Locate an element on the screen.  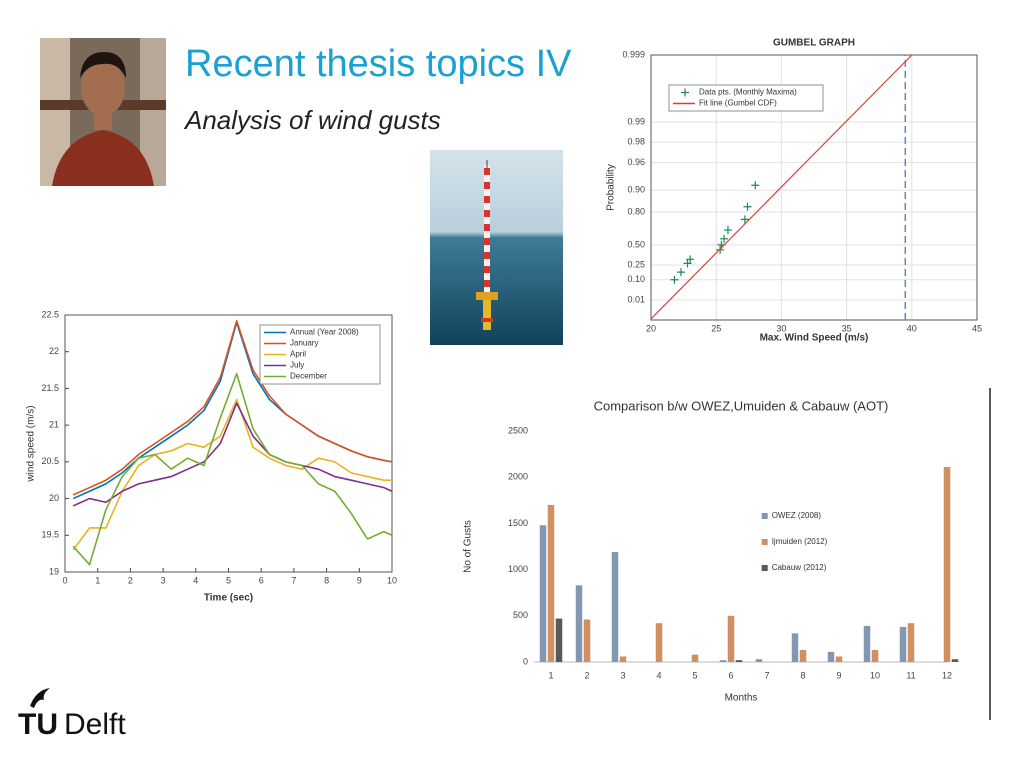
x-tick-label: 35 is located at coordinates (847, 328).